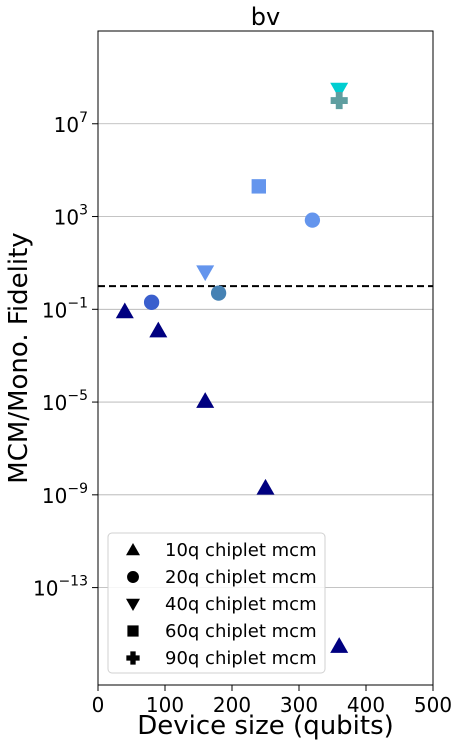  I want to click on legend-label: 10q chiplet mcm, so click(241, 550).